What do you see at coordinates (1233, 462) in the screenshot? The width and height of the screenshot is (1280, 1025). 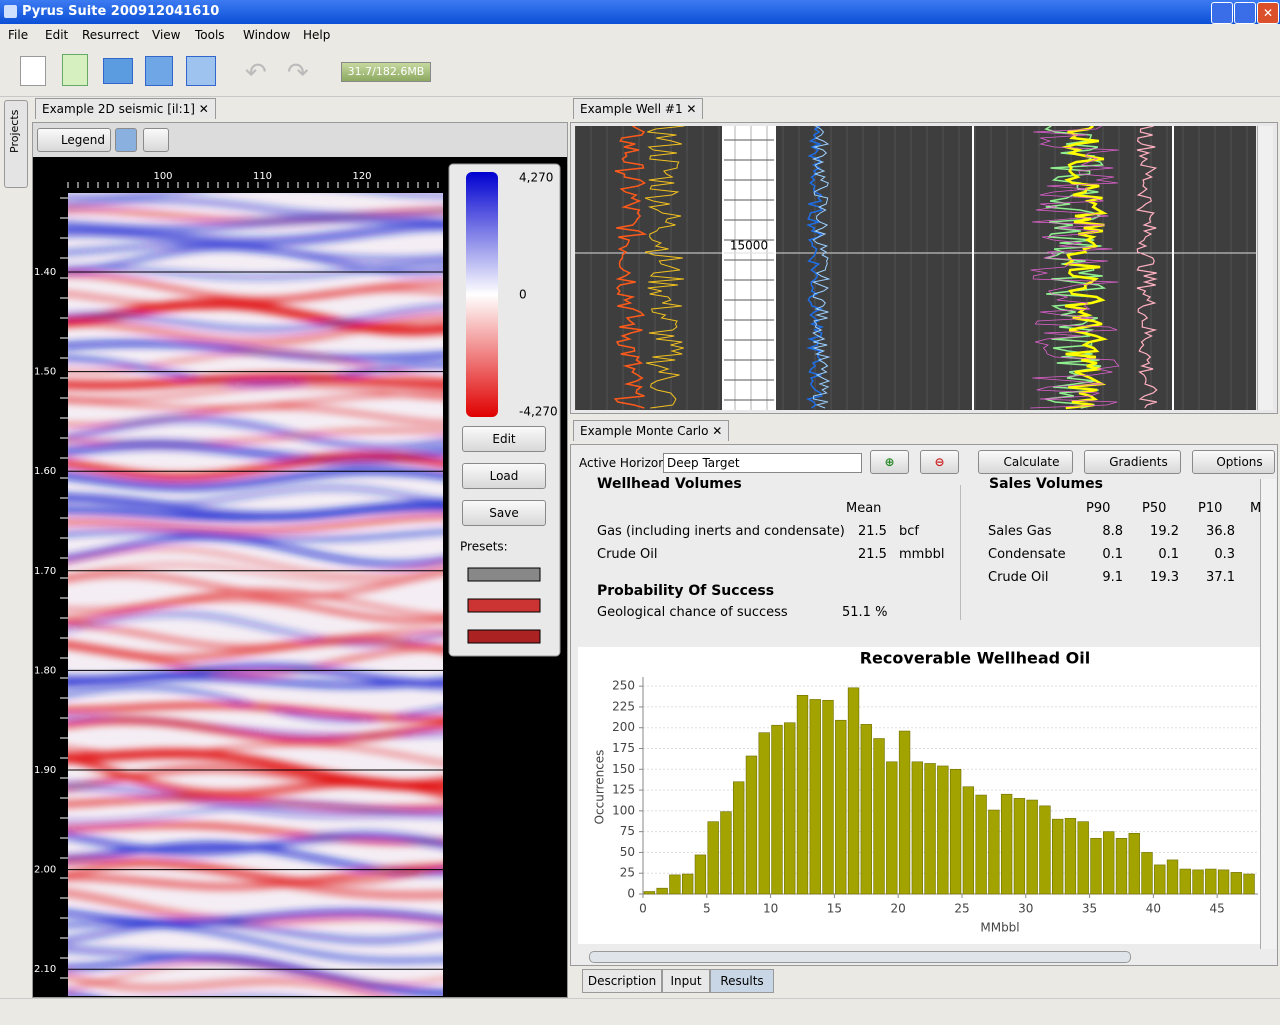 I see `panel-button: Options` at bounding box center [1233, 462].